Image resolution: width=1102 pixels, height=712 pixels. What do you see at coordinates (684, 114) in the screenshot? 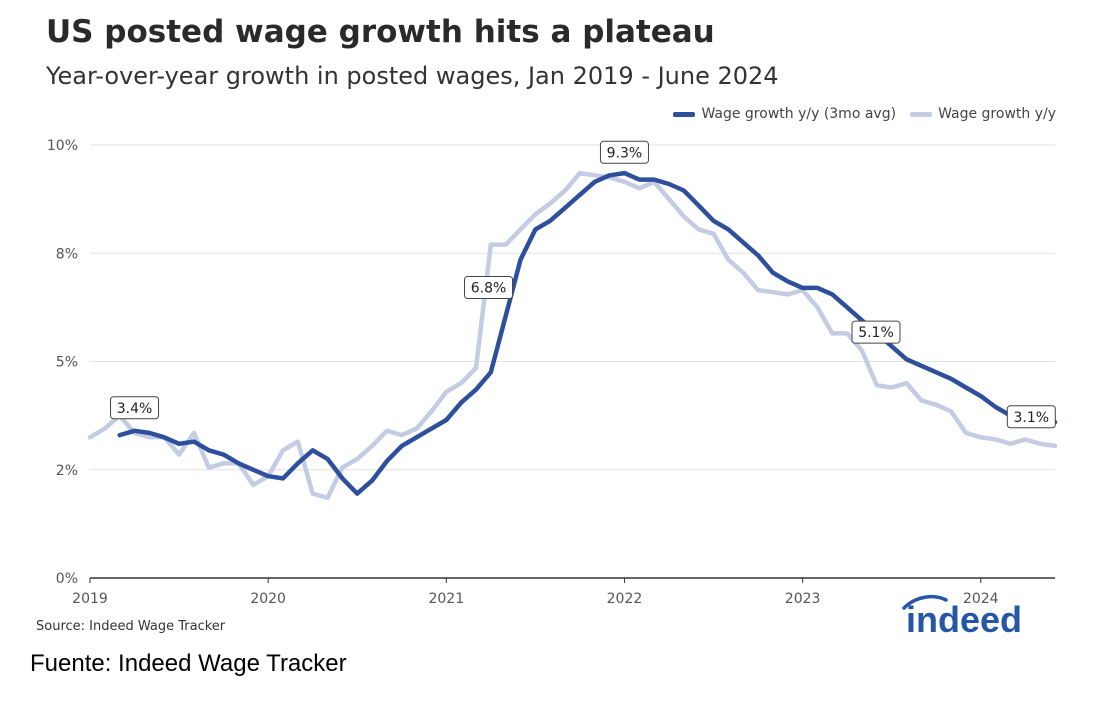
I see `legend-swatch-3mo-avg` at bounding box center [684, 114].